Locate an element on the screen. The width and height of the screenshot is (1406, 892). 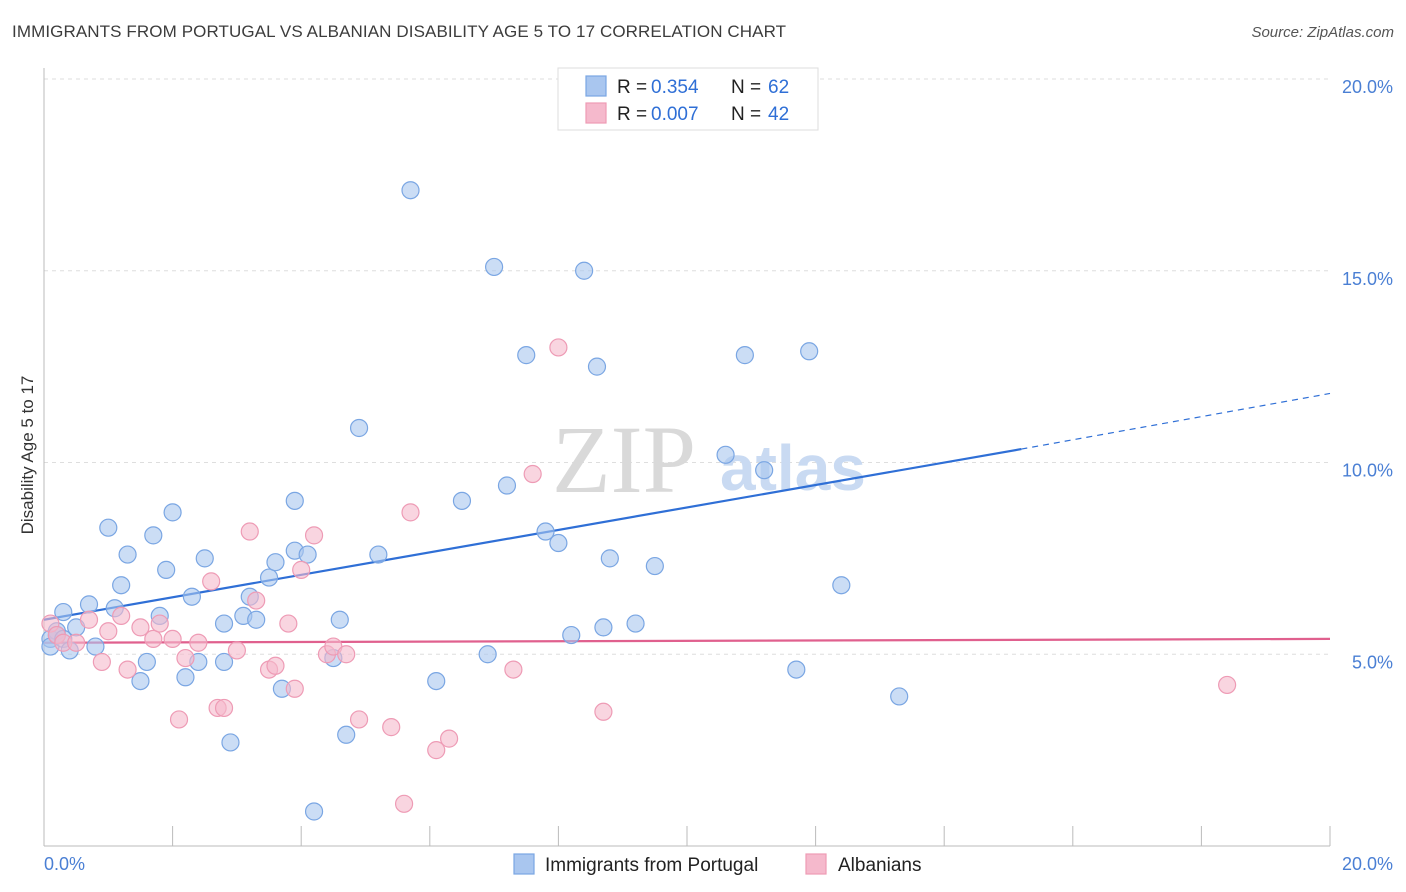
y-axis-label: Disability Age 5 to 17 is located at coordinates (27, 455).